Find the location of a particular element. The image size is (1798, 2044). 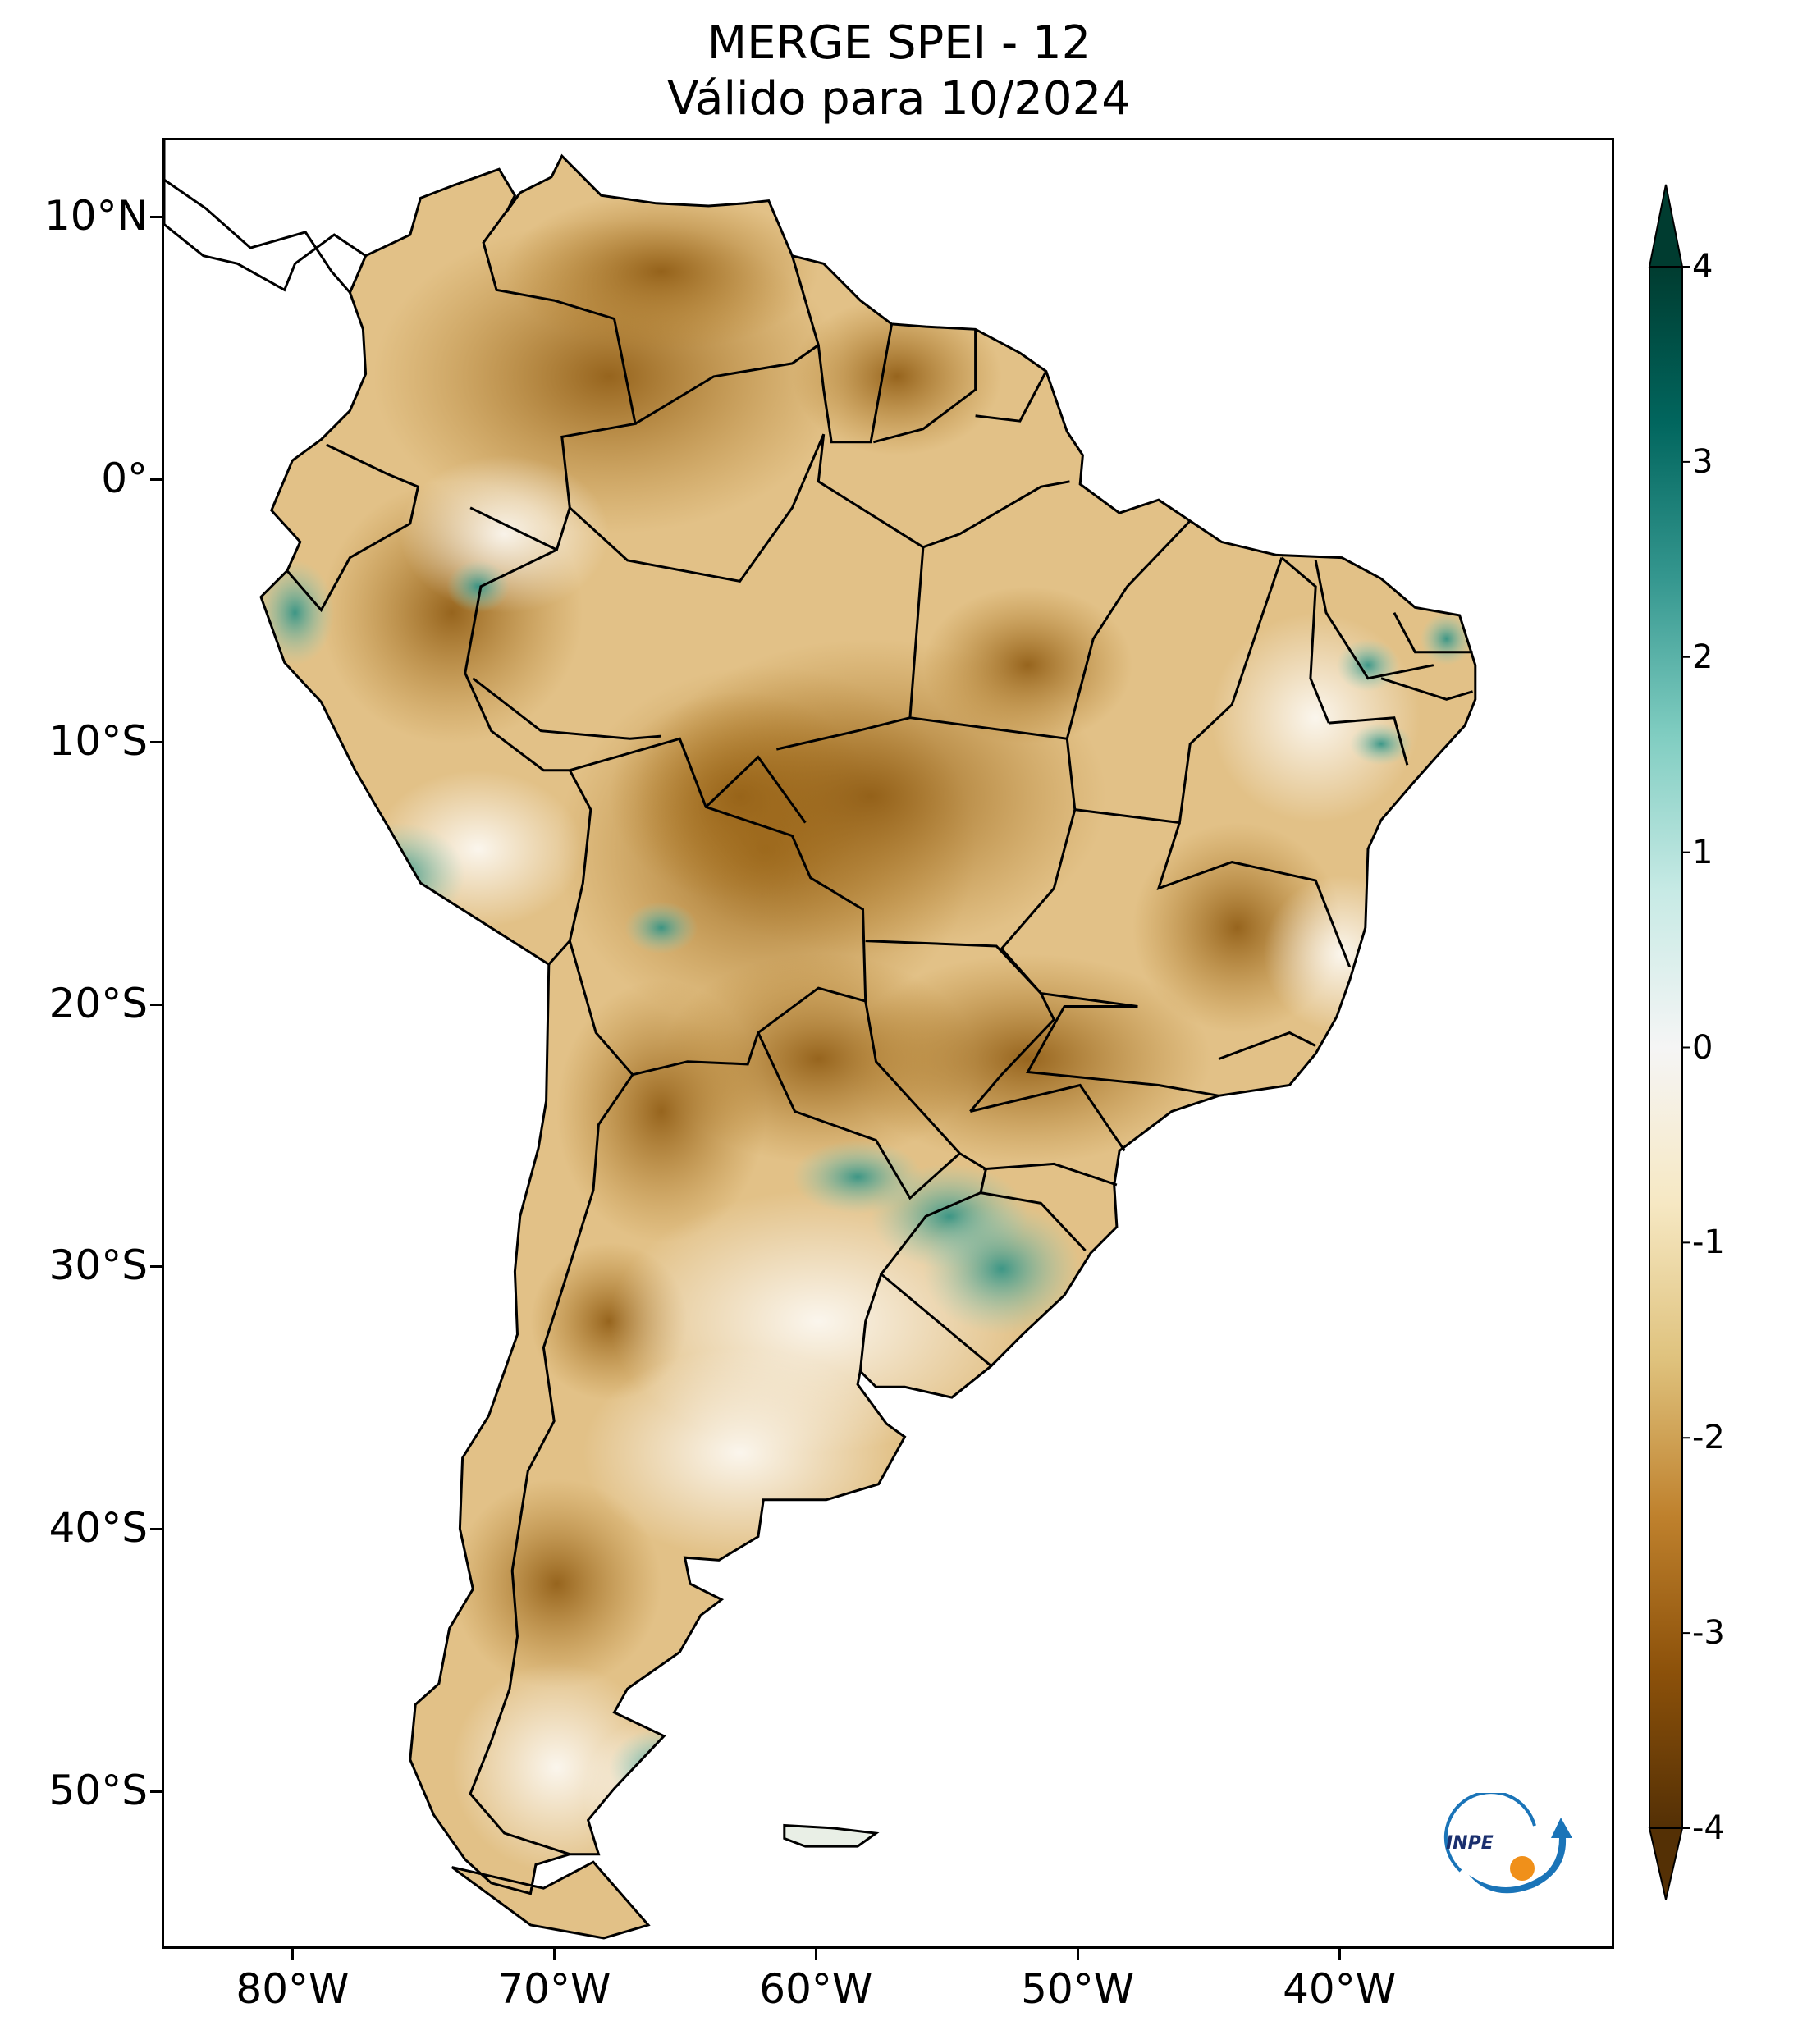

lon-tick-label: 50°W is located at coordinates (1078, 1989).